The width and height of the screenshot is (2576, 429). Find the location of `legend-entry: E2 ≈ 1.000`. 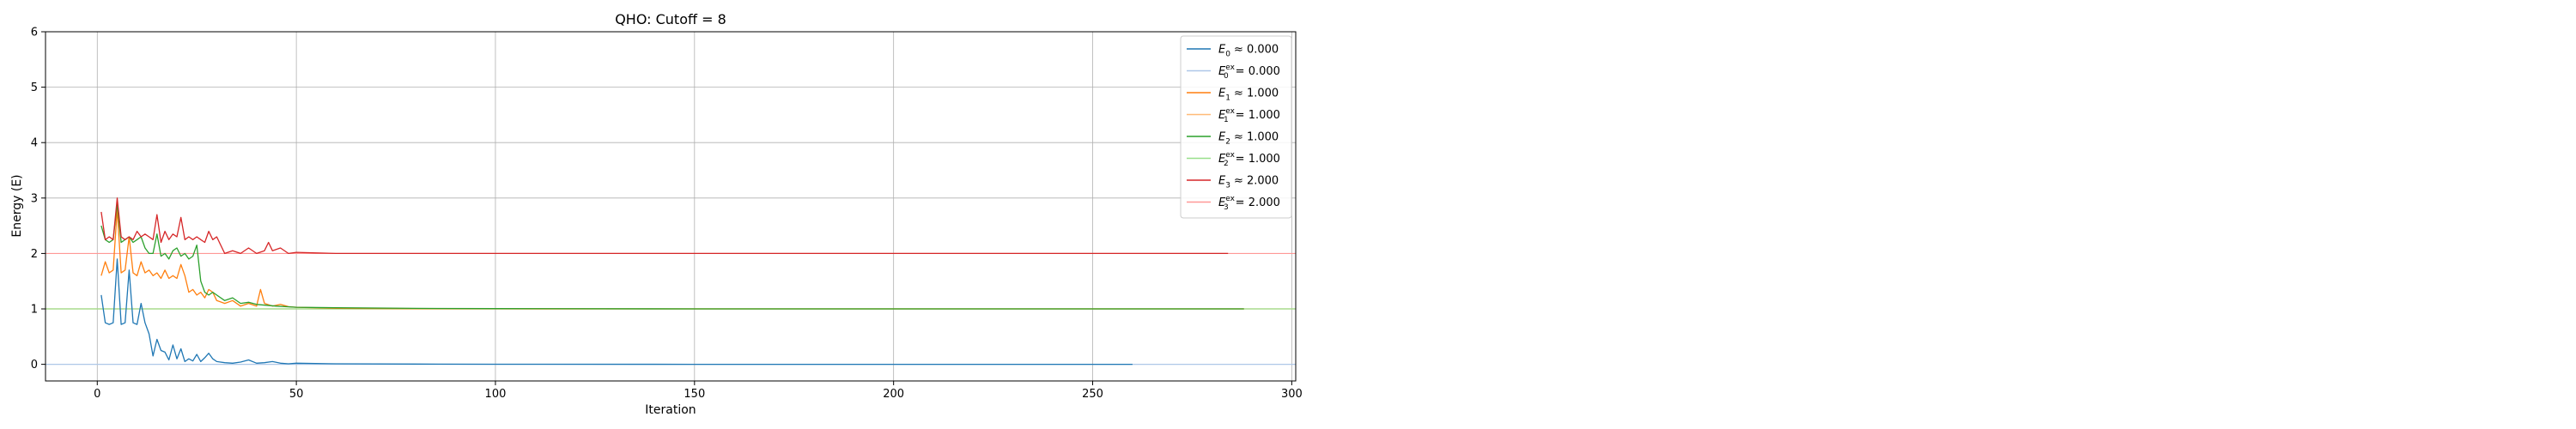

legend-entry: E2 ≈ 1.000 is located at coordinates (1233, 139).